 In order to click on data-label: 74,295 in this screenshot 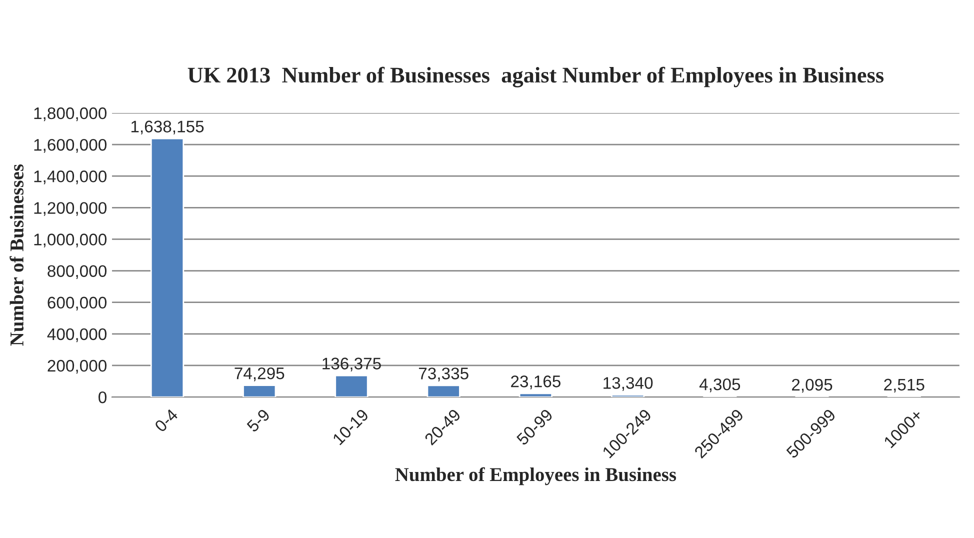, I will do `click(259, 374)`.